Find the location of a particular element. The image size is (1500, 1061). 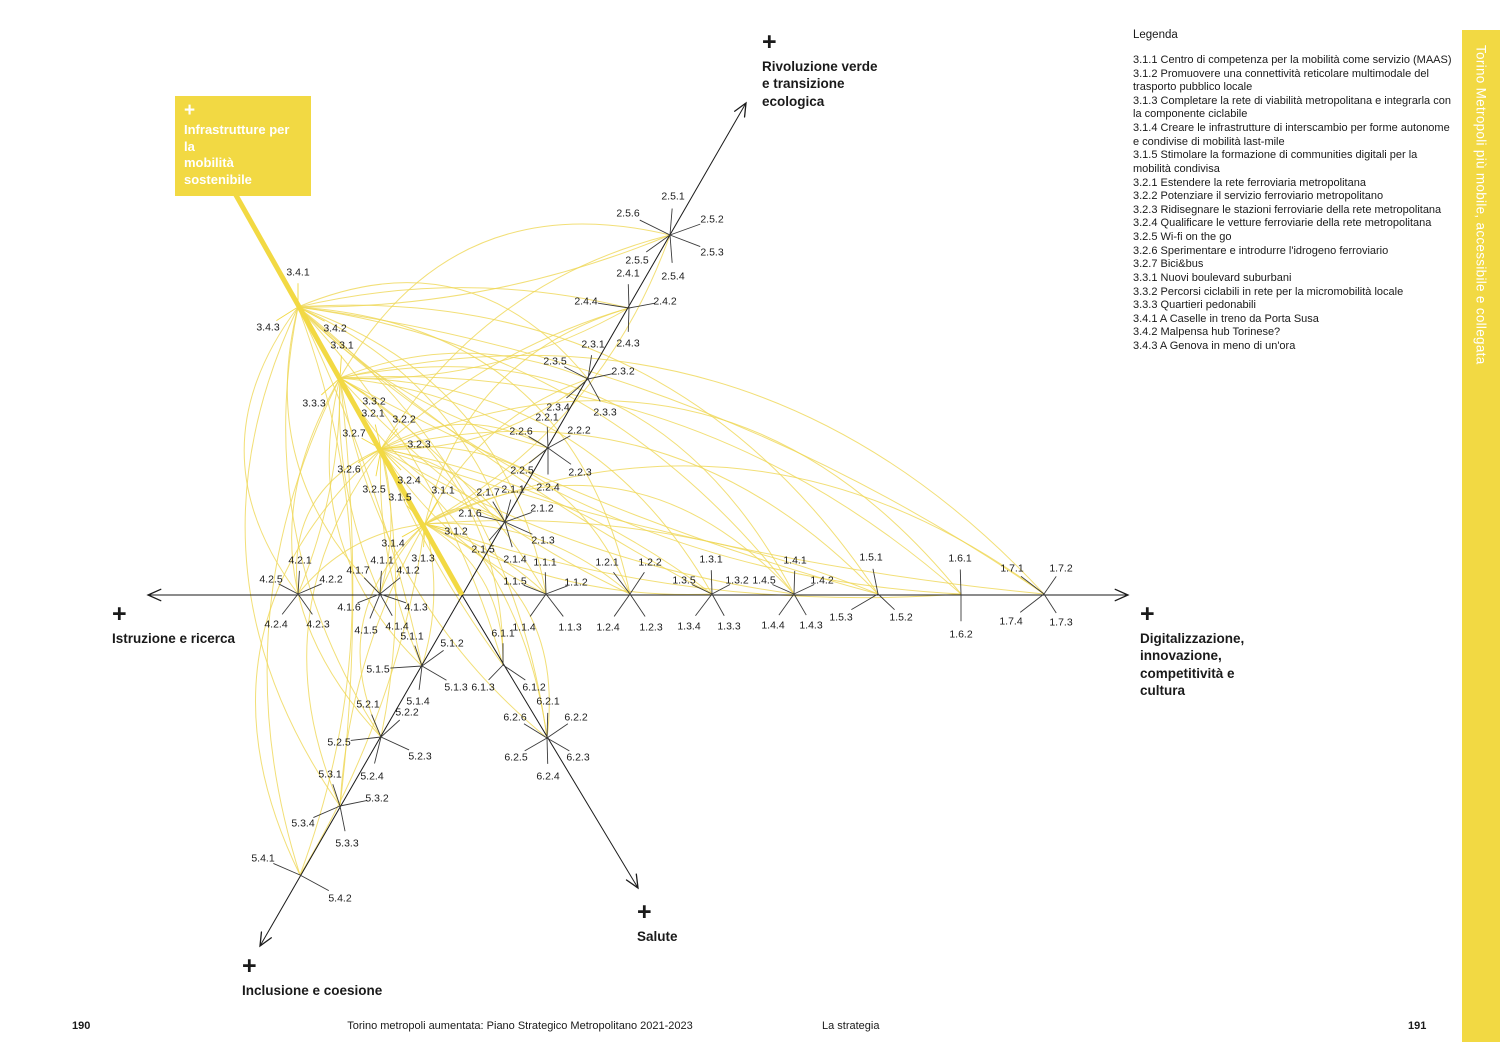

arc-3.3-1.7 is located at coordinates (692, 474).